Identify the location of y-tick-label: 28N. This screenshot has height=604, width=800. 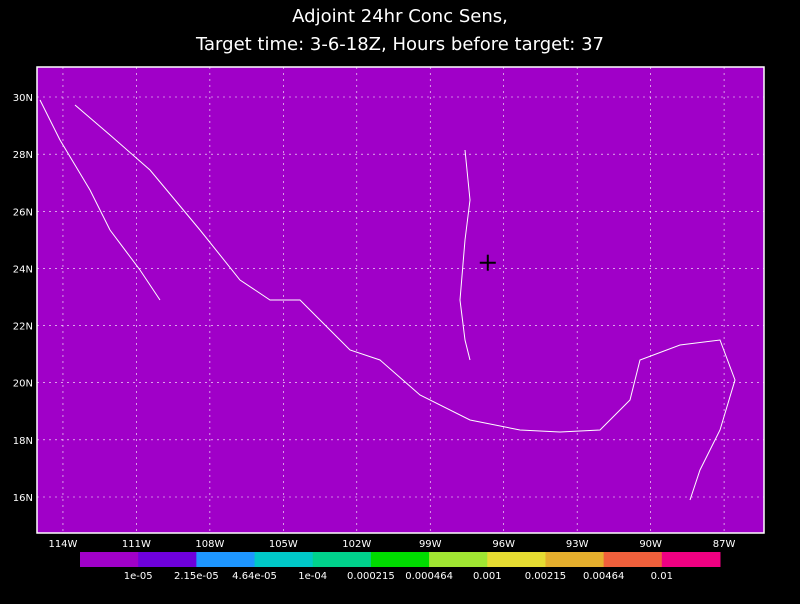
(23, 155).